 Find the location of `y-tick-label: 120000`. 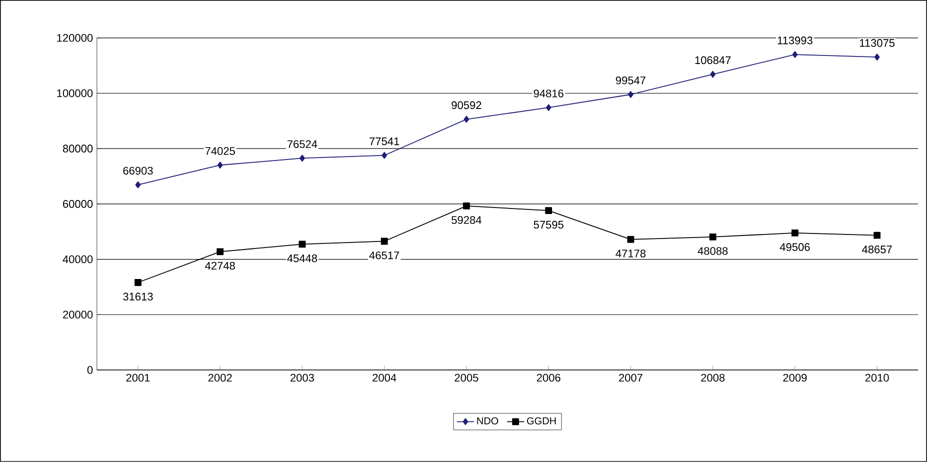

y-tick-label: 120000 is located at coordinates (75, 38).